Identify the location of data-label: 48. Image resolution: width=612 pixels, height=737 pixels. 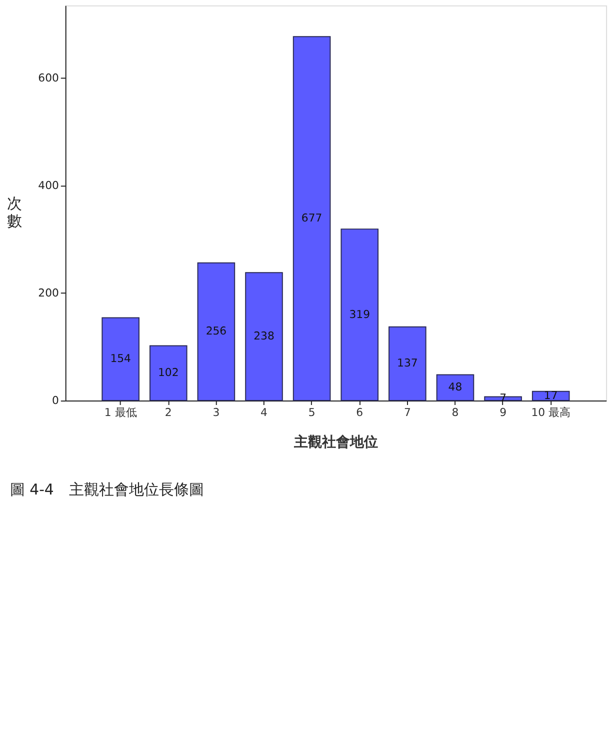
(455, 387).